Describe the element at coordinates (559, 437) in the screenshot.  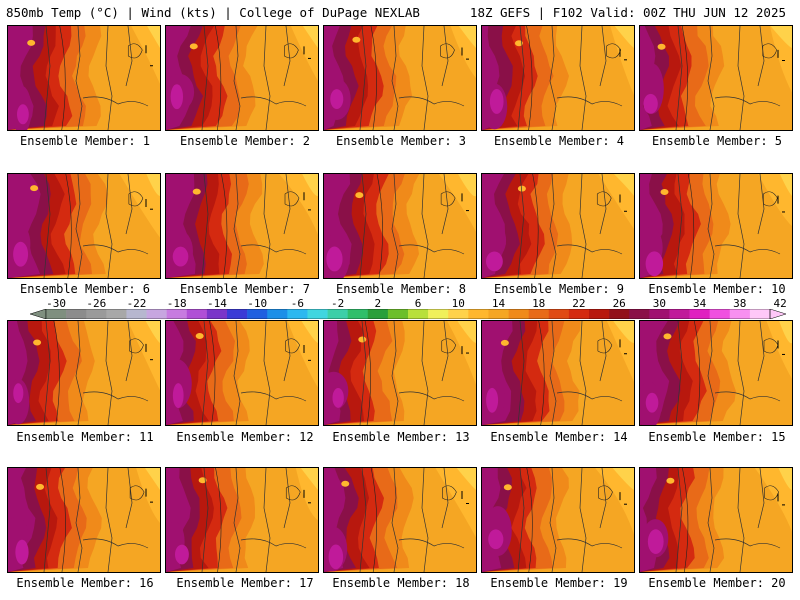
I see `ensemble-member-label: Ensemble Member: 14` at that location.